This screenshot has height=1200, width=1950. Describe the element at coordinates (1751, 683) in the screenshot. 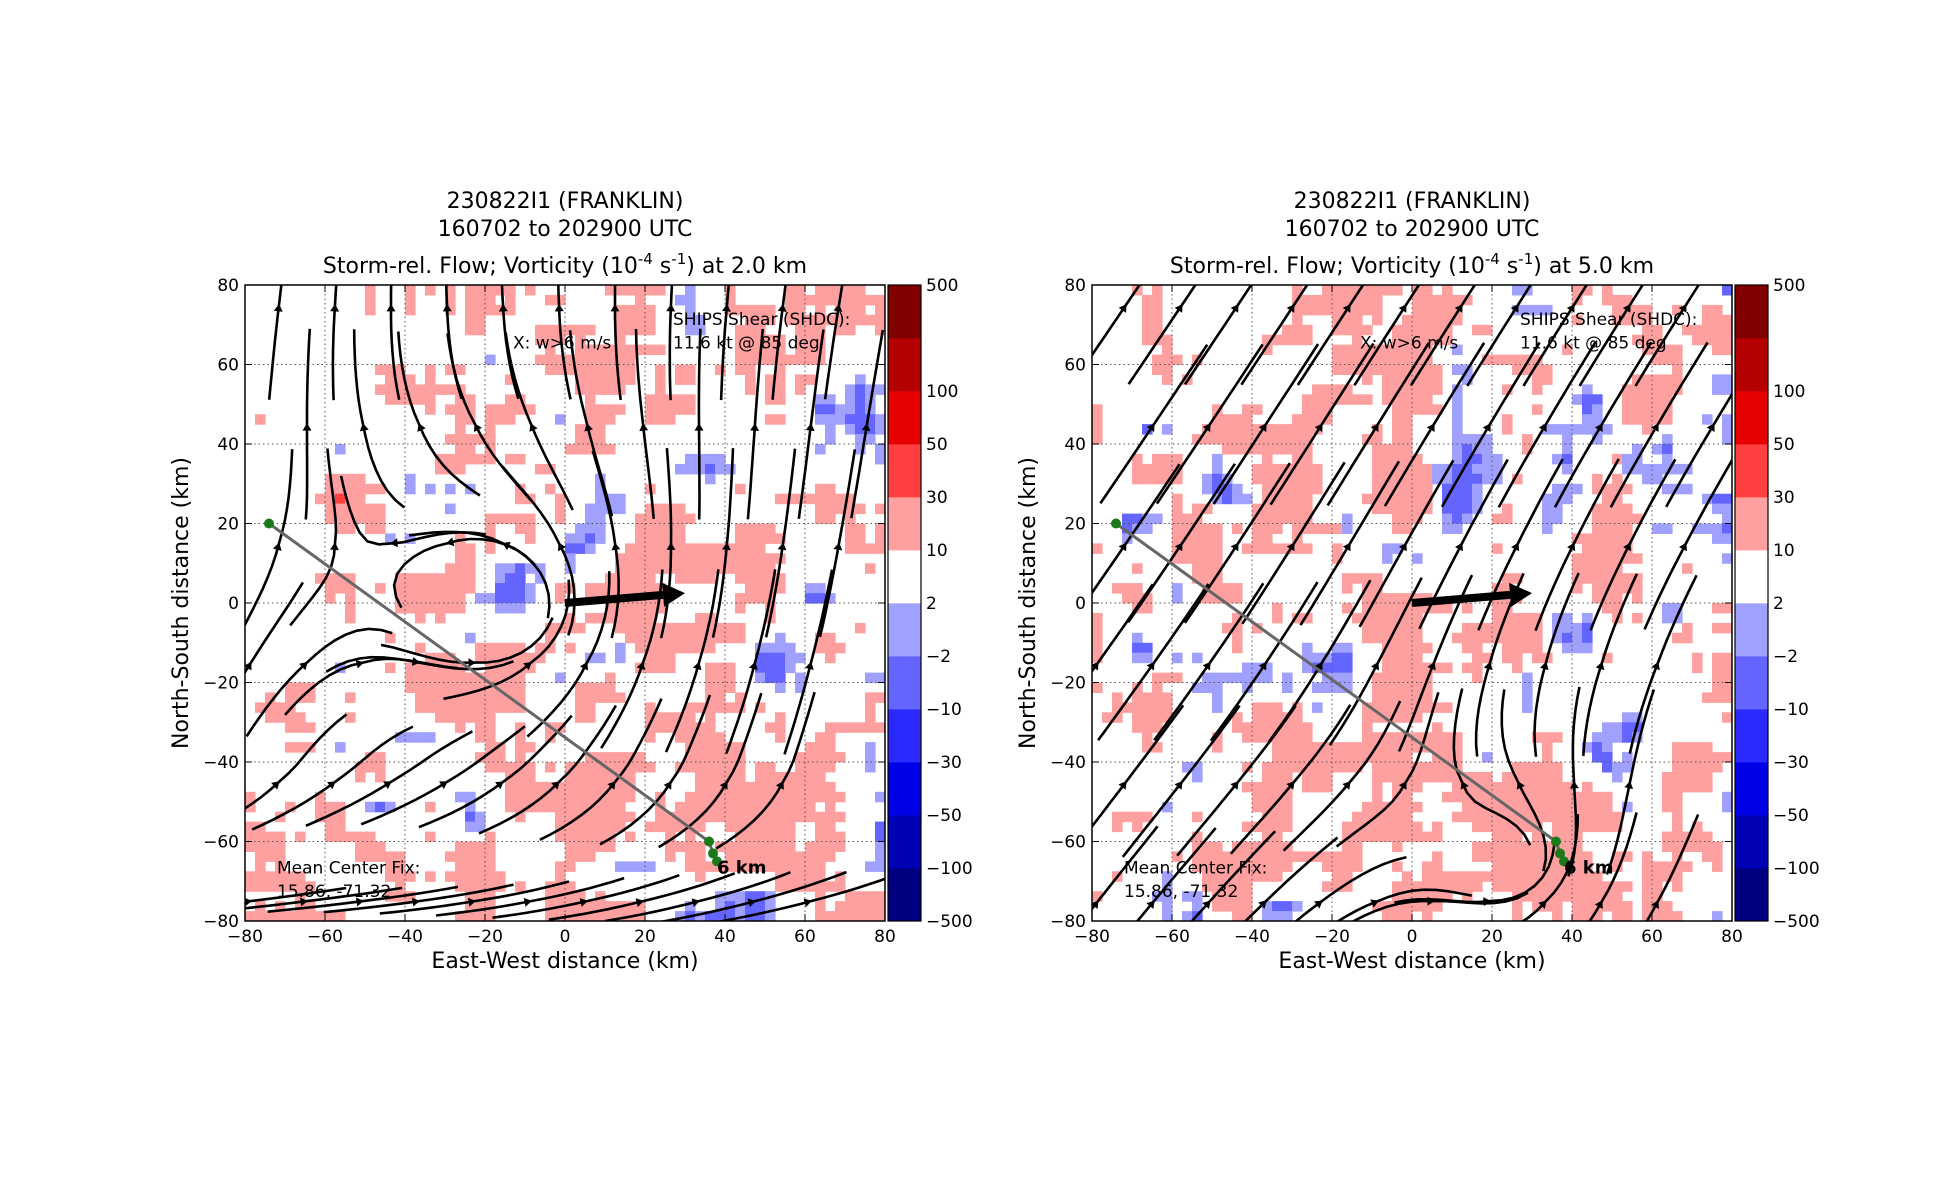

I see `colorbar-swatch` at that location.